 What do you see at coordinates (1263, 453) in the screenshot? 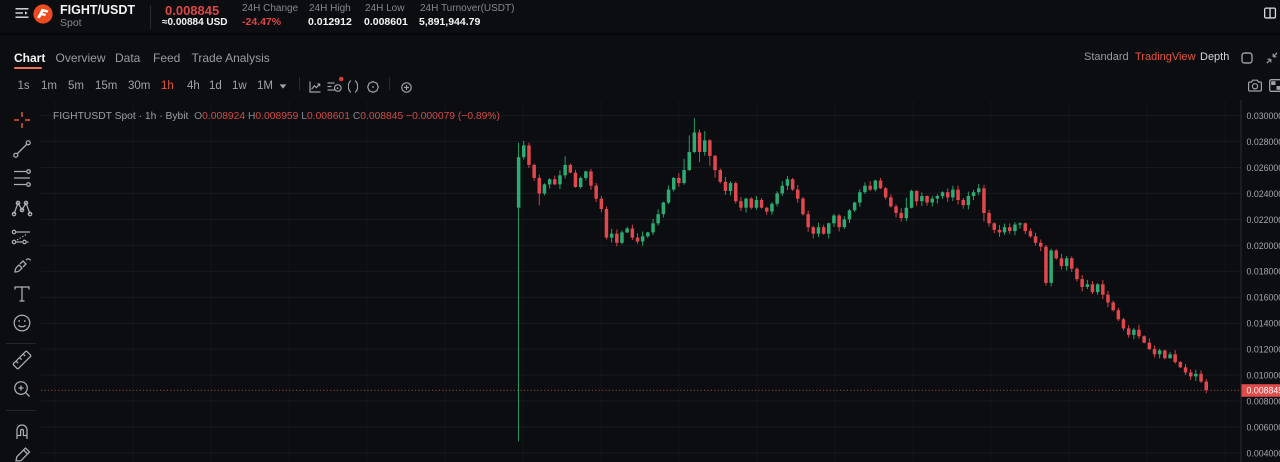
I see `svg-text: 0.004000` at bounding box center [1263, 453].